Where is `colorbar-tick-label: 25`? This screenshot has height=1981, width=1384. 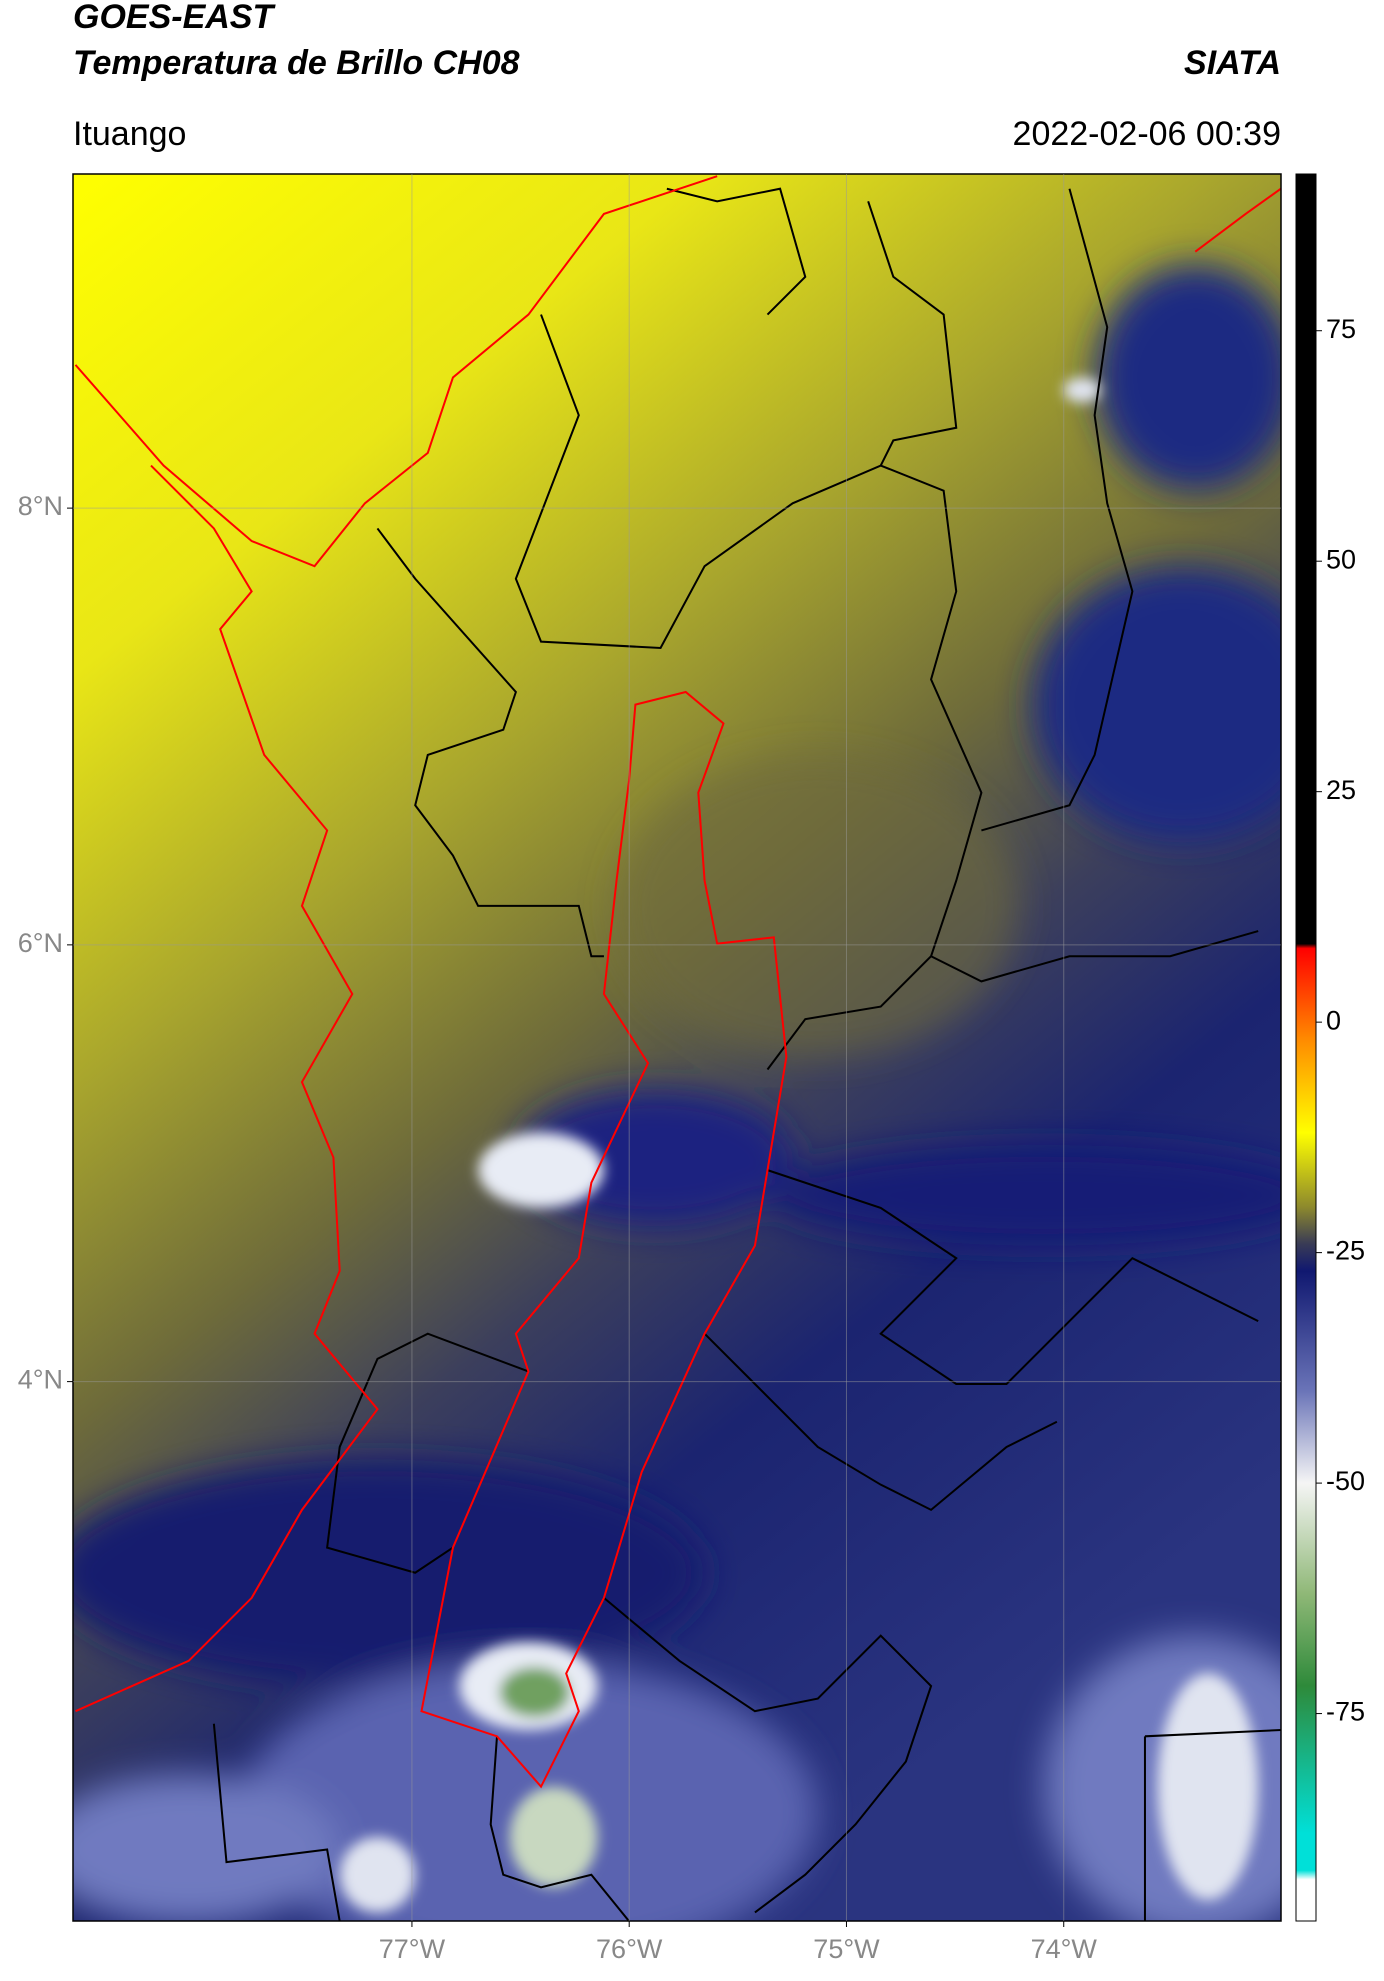 colorbar-tick-label: 25 is located at coordinates (1341, 790).